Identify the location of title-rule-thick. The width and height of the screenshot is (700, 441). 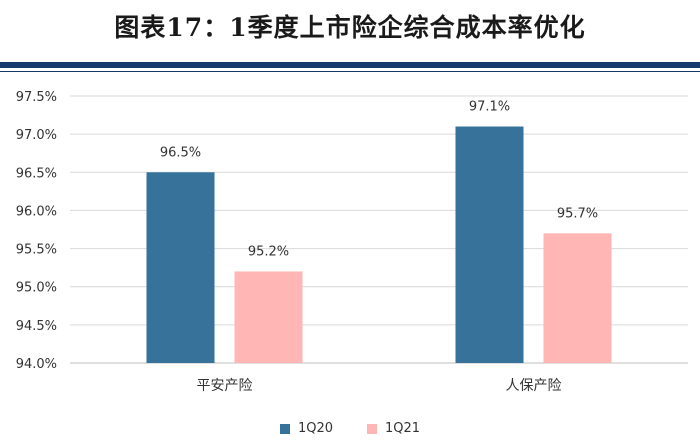
(350, 65).